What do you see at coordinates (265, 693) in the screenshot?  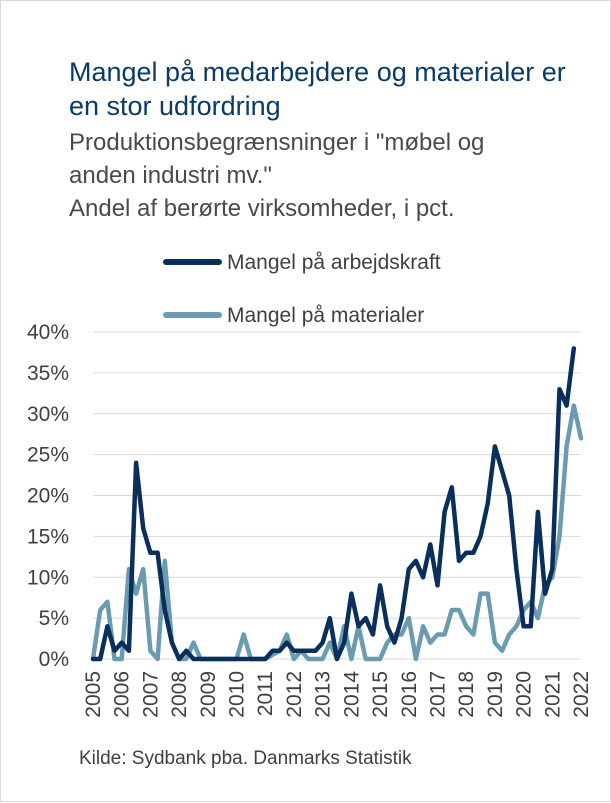 I see `x-tick-label: 2011` at bounding box center [265, 693].